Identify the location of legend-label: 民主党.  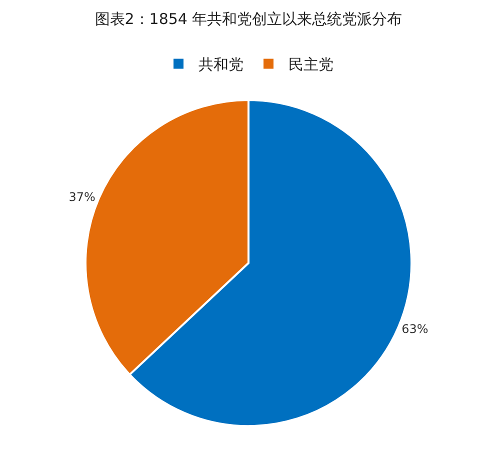
(311, 65).